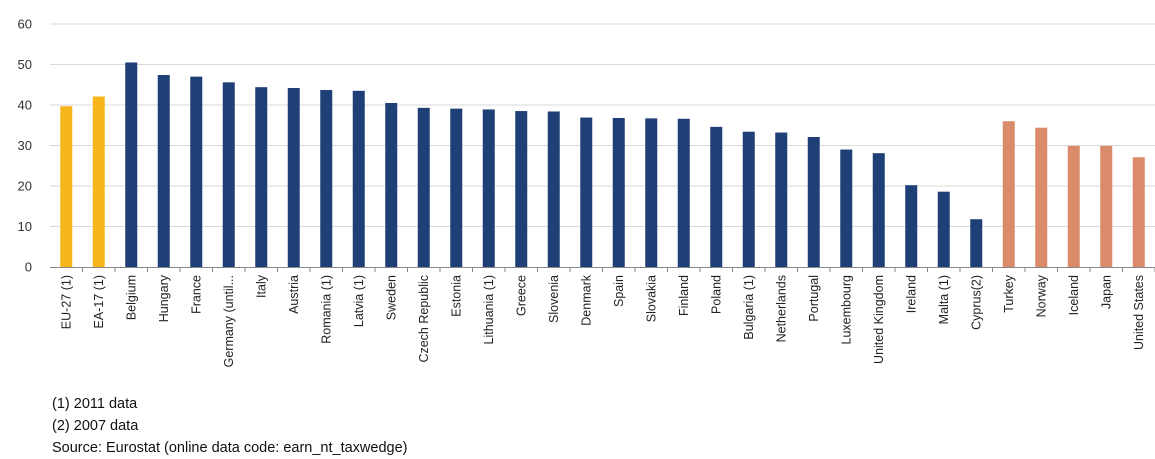 Image resolution: width=1155 pixels, height=459 pixels. I want to click on y-tick-label: 40, so click(25, 105).